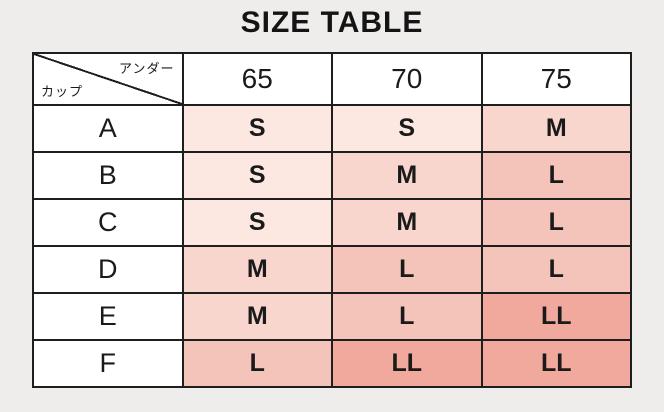  I want to click on page-title: SIZE TABLE, so click(332, 22).